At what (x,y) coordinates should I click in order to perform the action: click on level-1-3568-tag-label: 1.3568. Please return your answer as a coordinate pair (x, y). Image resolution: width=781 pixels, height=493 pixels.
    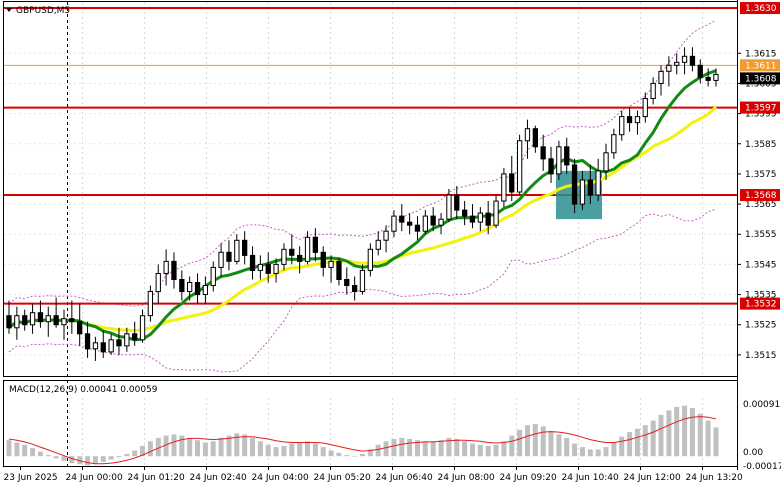
    Looking at the image, I should click on (761, 196).